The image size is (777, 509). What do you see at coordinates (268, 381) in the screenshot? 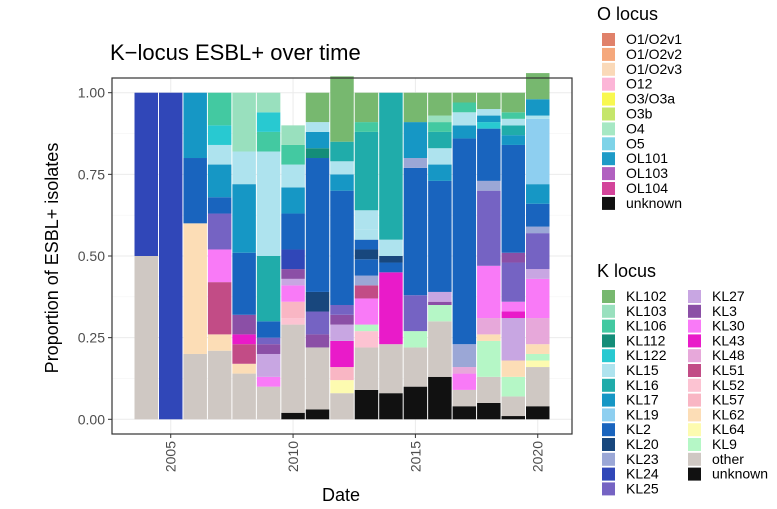
I see `bar-segment-2009-kl30` at bounding box center [268, 381].